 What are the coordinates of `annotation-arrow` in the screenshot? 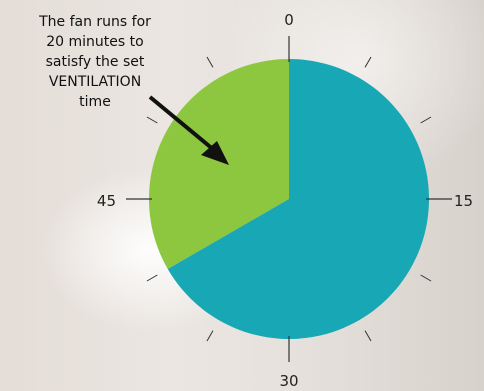 It's located at (188, 130).